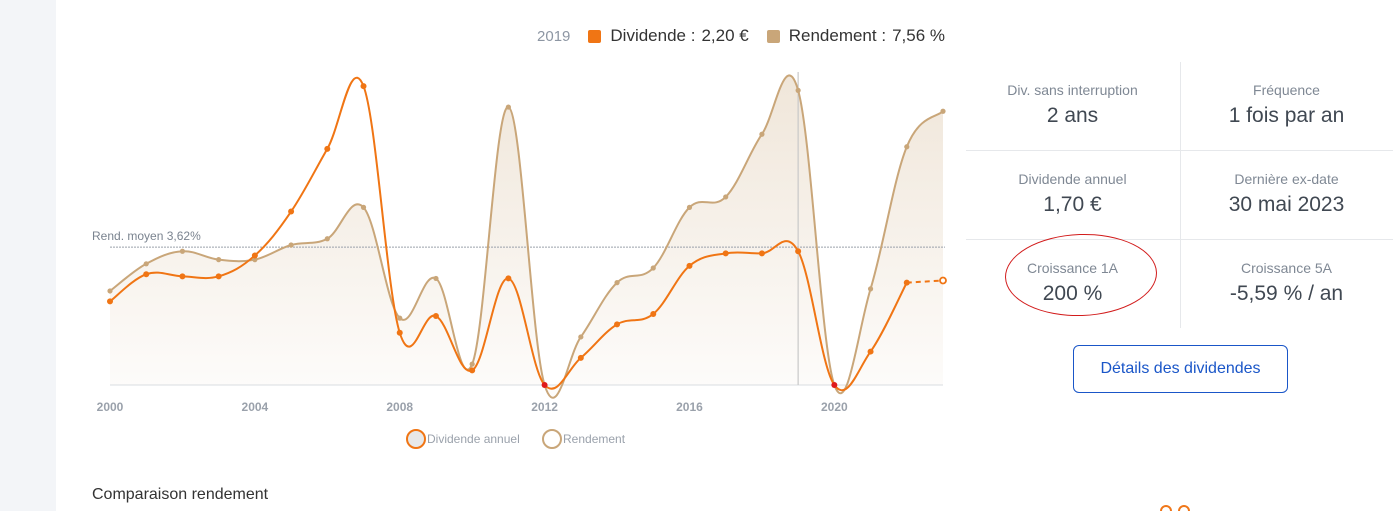 The height and width of the screenshot is (511, 1393). What do you see at coordinates (1072, 90) in the screenshot?
I see `stat-title: Div. sans interruption` at bounding box center [1072, 90].